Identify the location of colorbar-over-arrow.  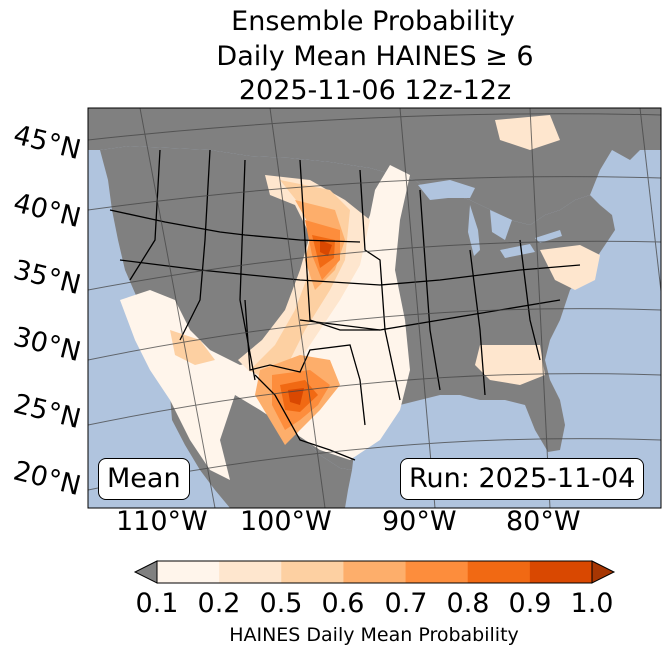
(603, 572).